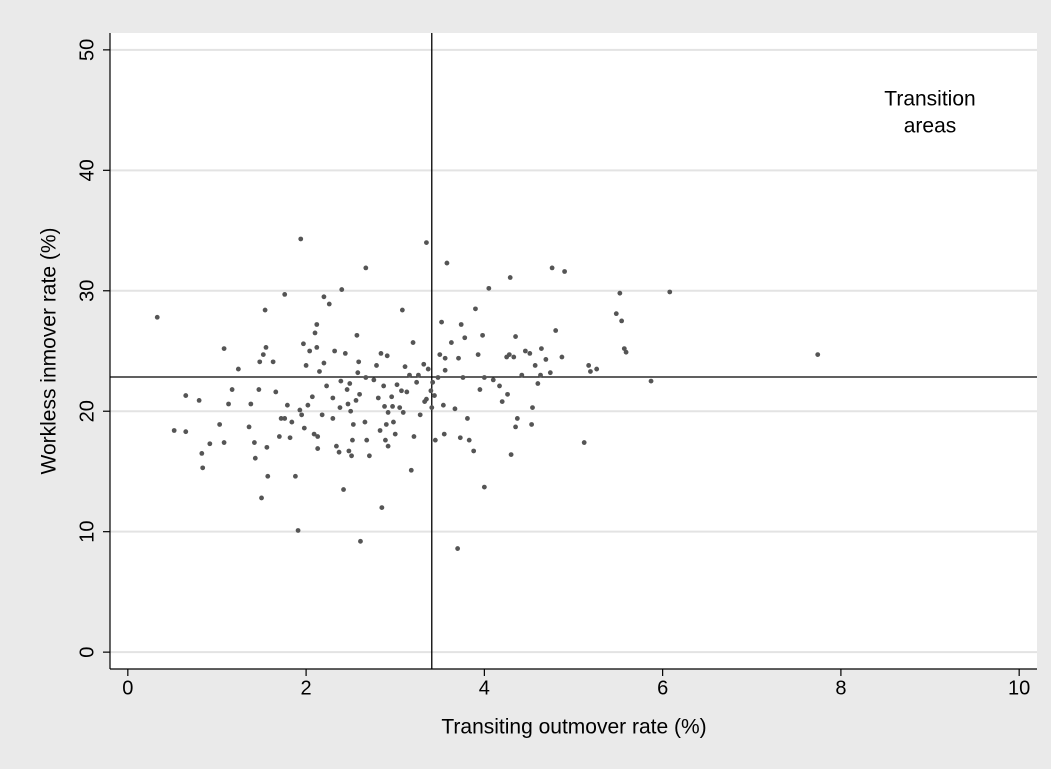 This screenshot has height=769, width=1051. What do you see at coordinates (87, 170) in the screenshot?
I see `y-tick-label: 40` at bounding box center [87, 170].